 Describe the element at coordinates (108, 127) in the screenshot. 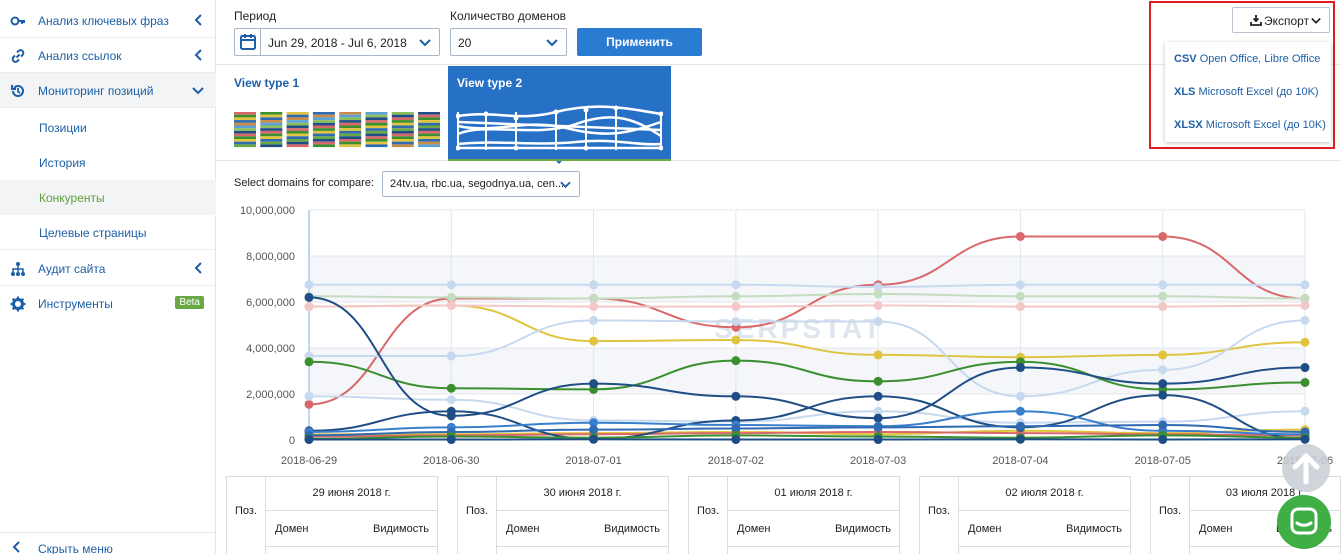

I see `sidebar-subitem-positions: Позиции` at that location.